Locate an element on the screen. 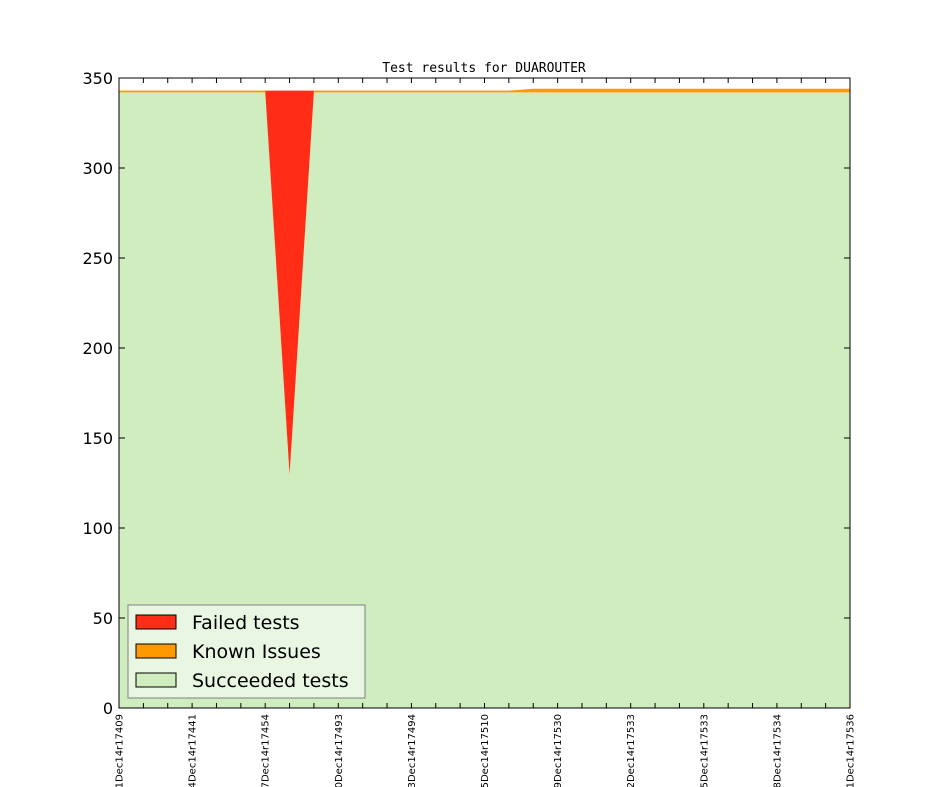 The height and width of the screenshot is (787, 944). y-tick-label: 350 is located at coordinates (97, 78).